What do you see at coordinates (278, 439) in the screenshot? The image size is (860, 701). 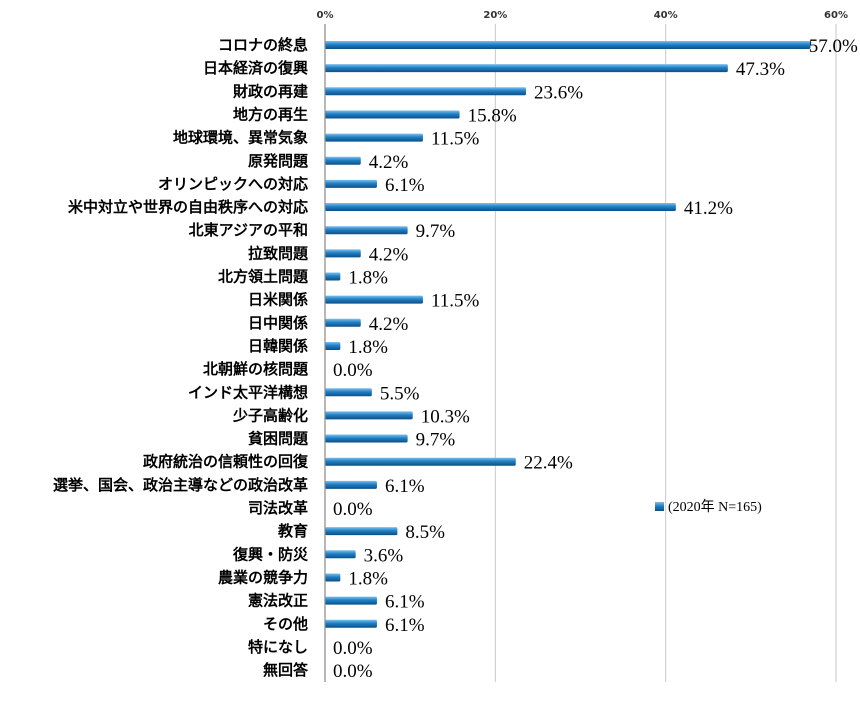 I see `category-label: 貧困問題` at bounding box center [278, 439].